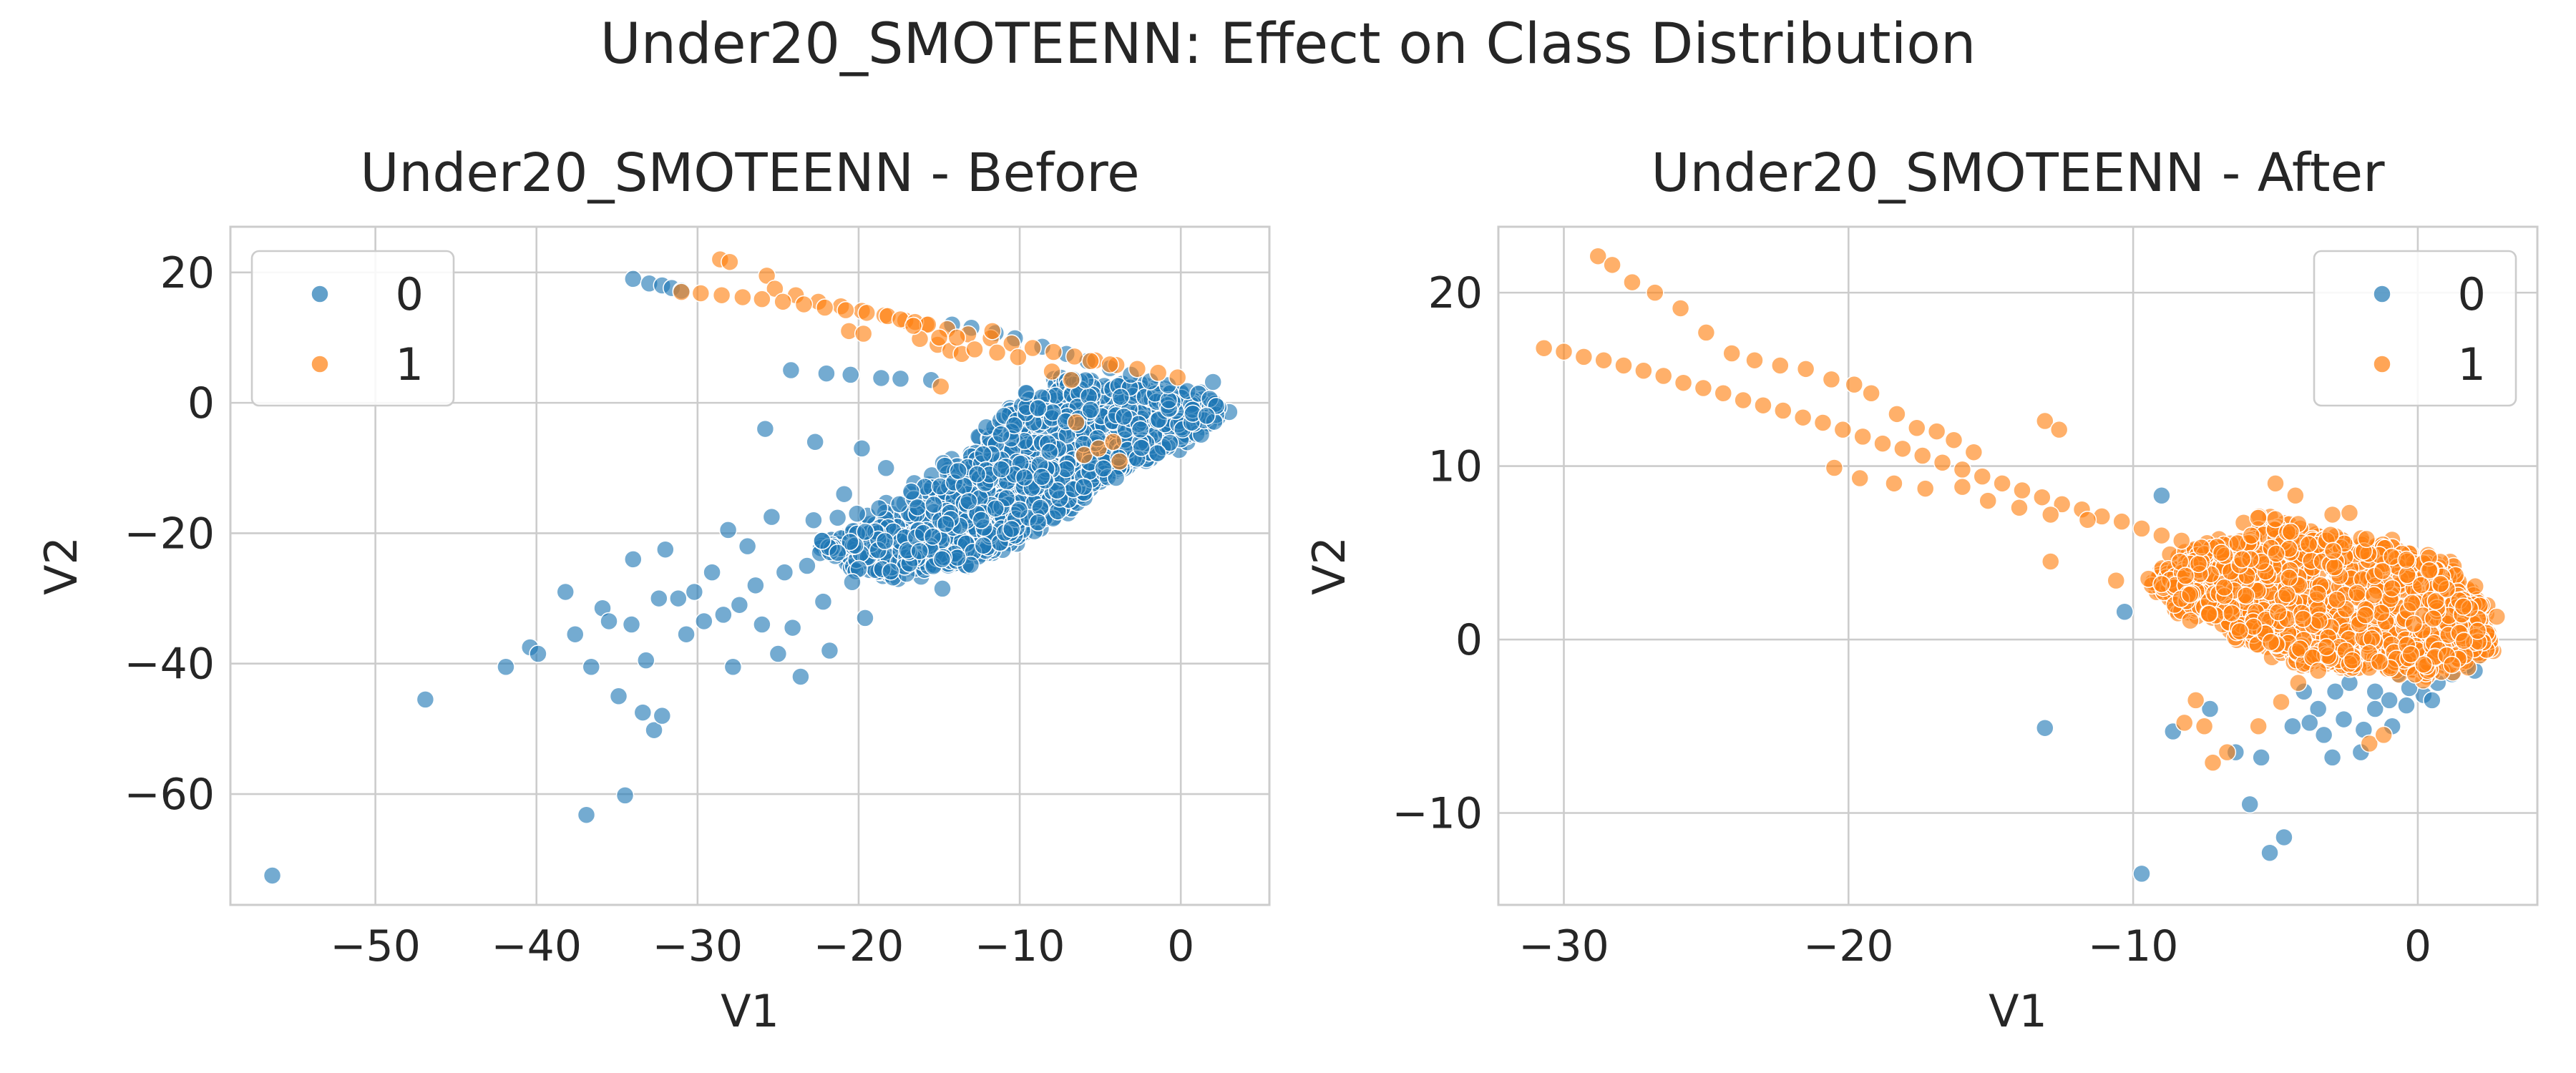  Describe the element at coordinates (169, 665) in the screenshot. I see `y-tick-label: −40` at that location.